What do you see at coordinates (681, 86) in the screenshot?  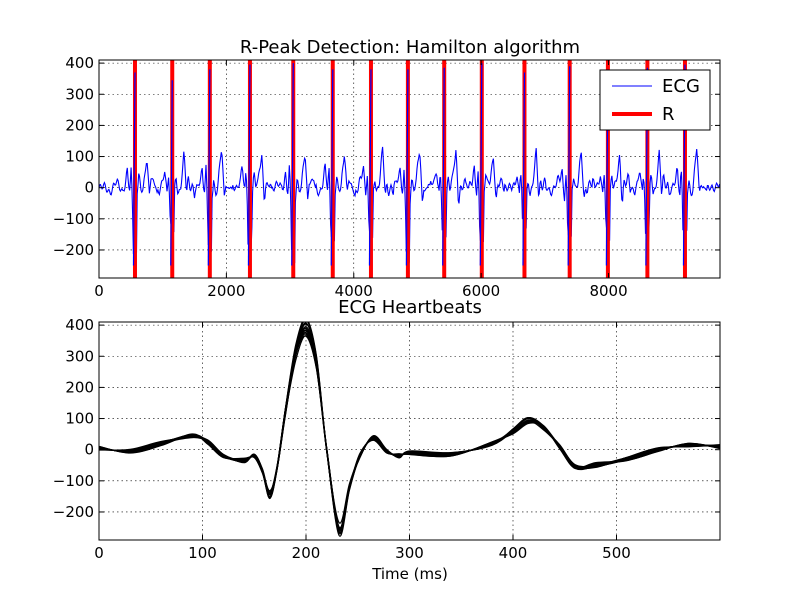 I see `legend-ecg-label: ECG` at bounding box center [681, 86].